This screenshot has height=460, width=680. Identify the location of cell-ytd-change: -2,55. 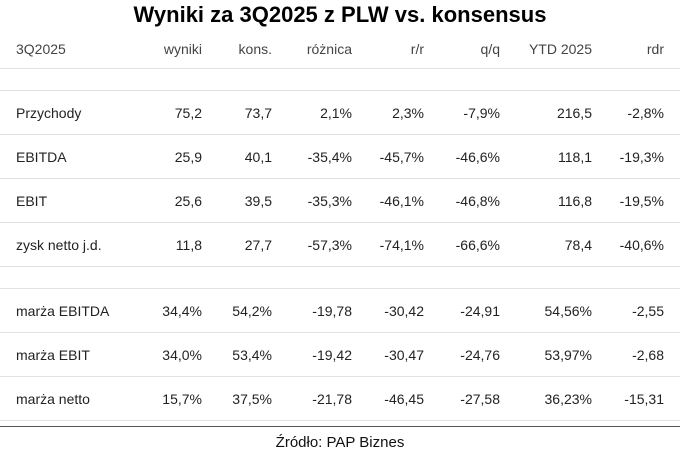
(636, 310).